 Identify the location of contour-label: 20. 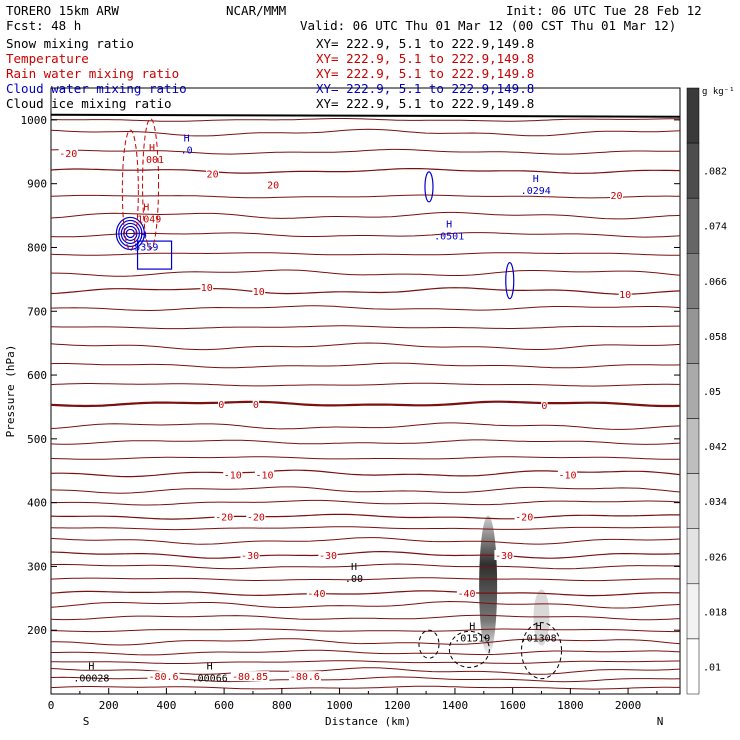
(616, 196).